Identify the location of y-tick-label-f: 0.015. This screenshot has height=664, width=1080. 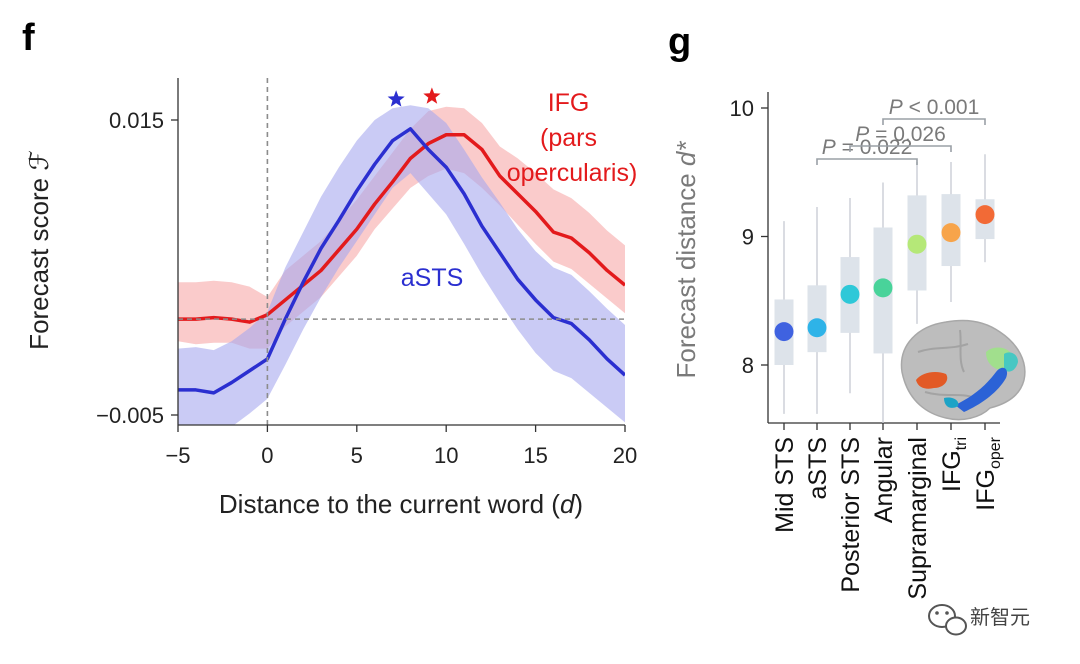
(136, 120).